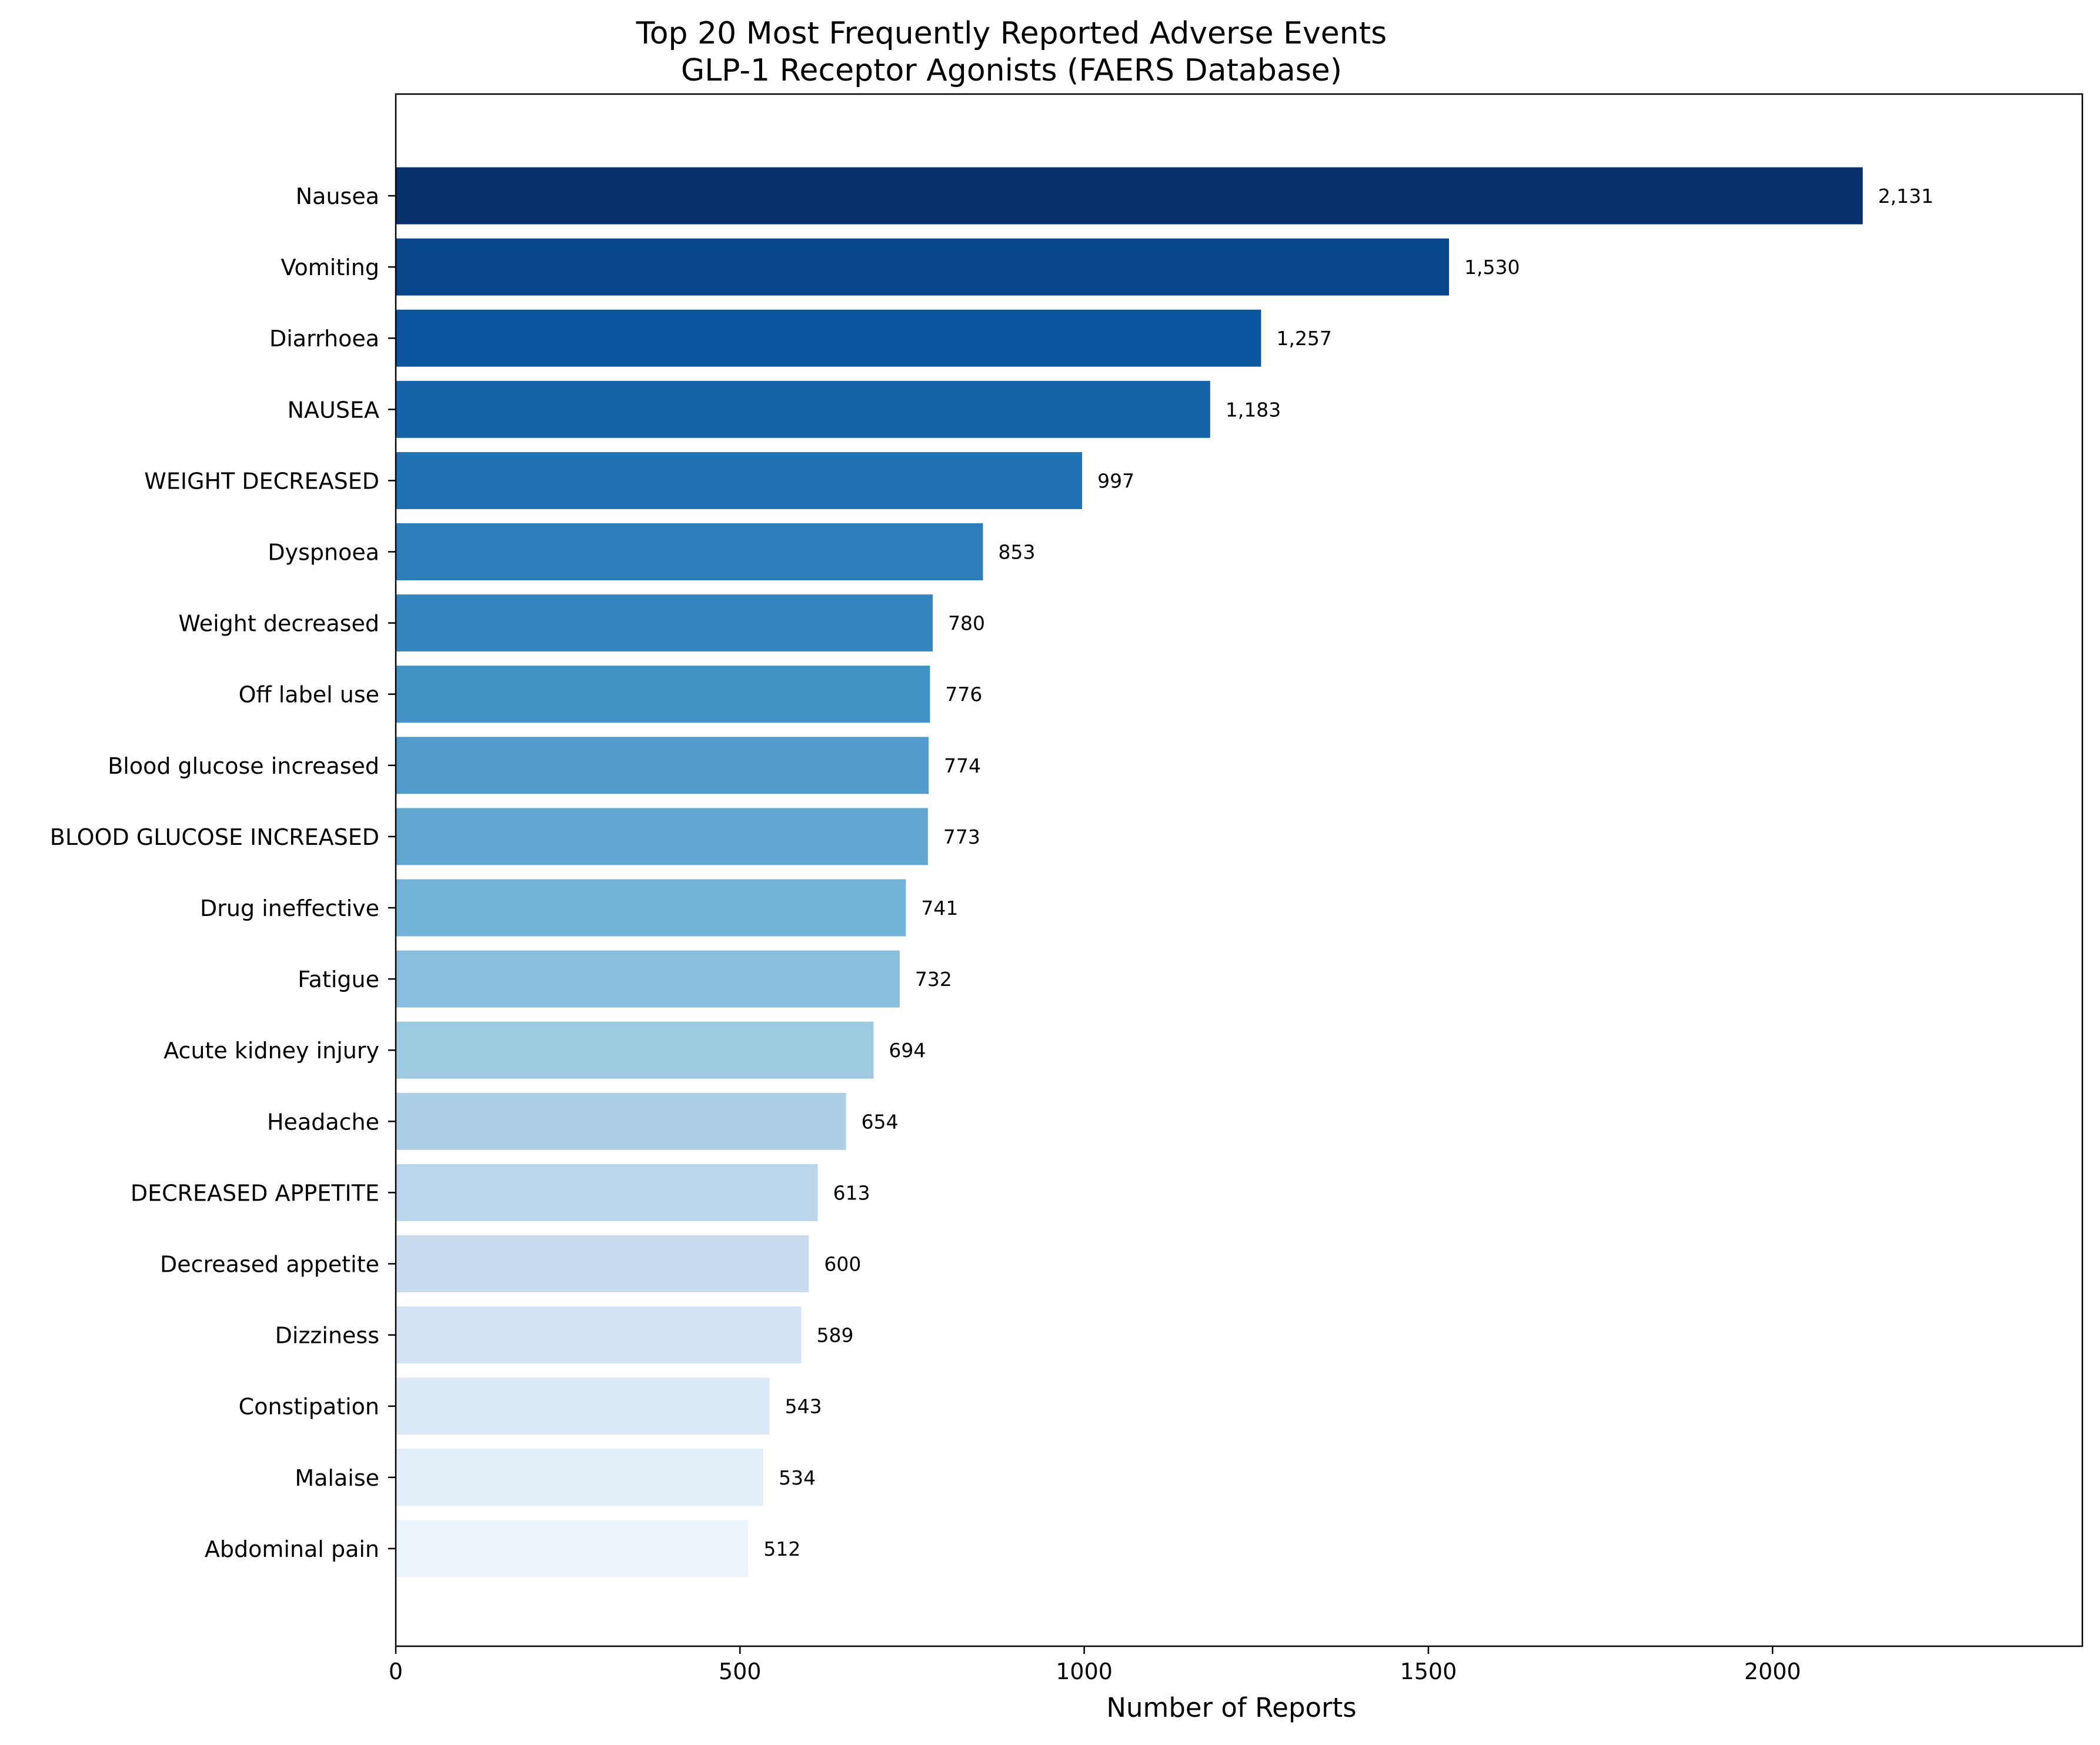 The height and width of the screenshot is (1745, 2100). What do you see at coordinates (1492, 267) in the screenshot?
I see `bar-value-label: 1,530` at bounding box center [1492, 267].